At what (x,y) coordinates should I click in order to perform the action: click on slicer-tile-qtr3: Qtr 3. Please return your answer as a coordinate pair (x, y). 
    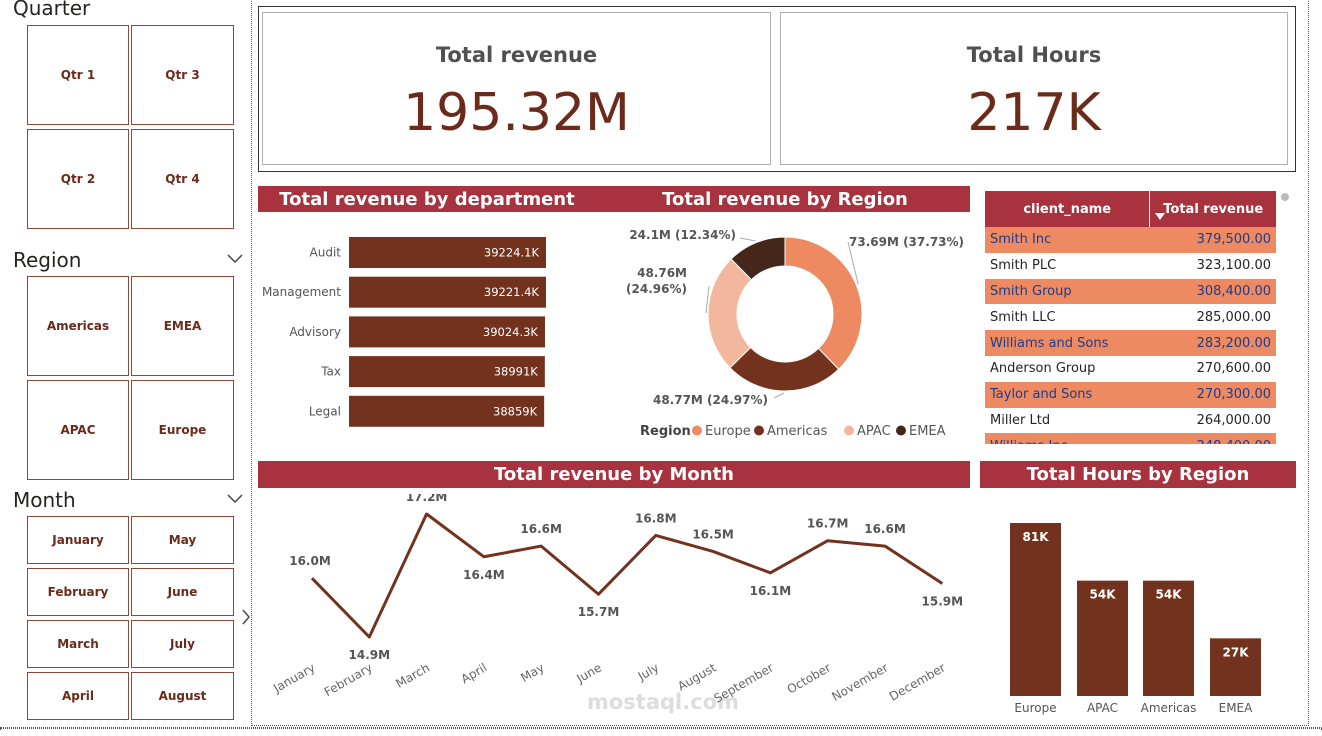
    Looking at the image, I should click on (182, 75).